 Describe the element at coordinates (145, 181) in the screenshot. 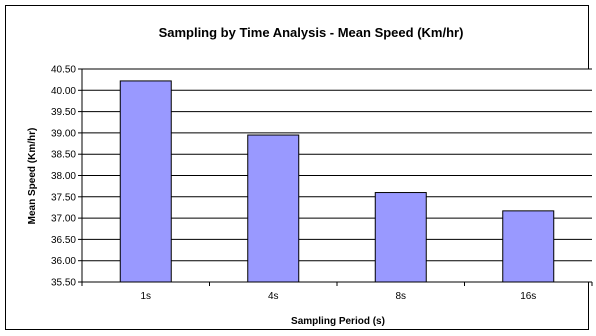

I see `bar-1s` at that location.